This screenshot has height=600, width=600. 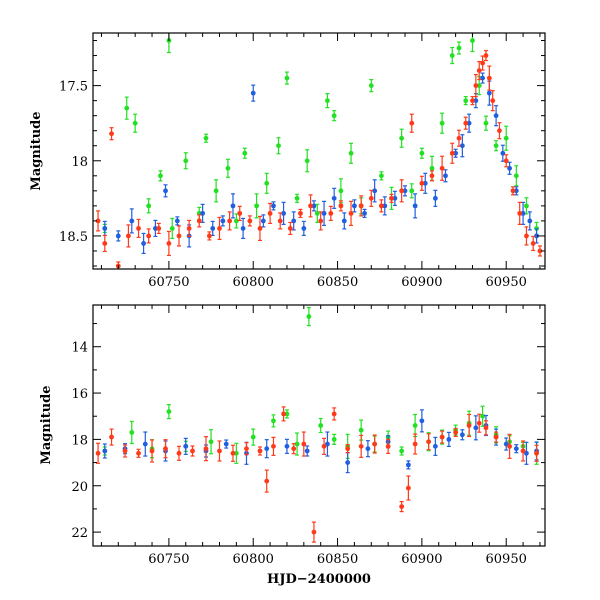 What do you see at coordinates (253, 559) in the screenshot?
I see `x-tick-label: 60800` at bounding box center [253, 559].